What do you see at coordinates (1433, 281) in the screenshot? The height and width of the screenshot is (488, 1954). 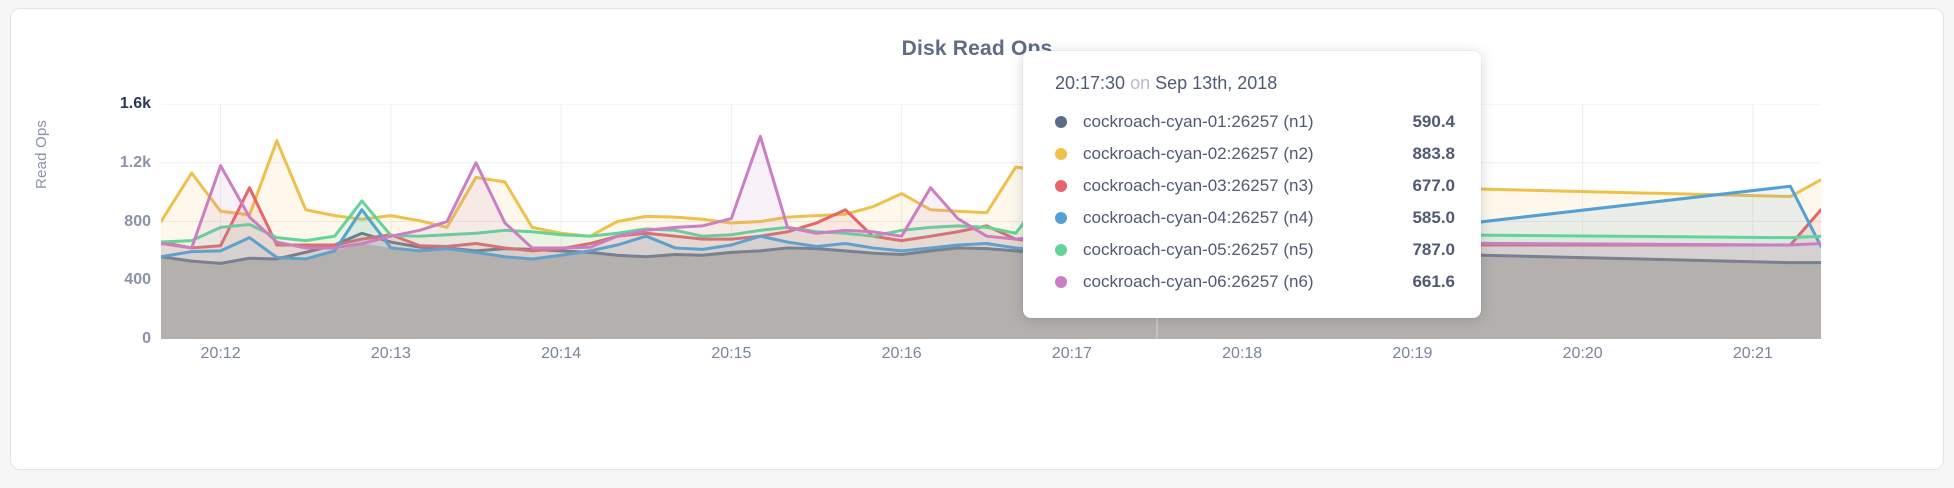 I see `tooltip-series-value: 661.6` at bounding box center [1433, 281].